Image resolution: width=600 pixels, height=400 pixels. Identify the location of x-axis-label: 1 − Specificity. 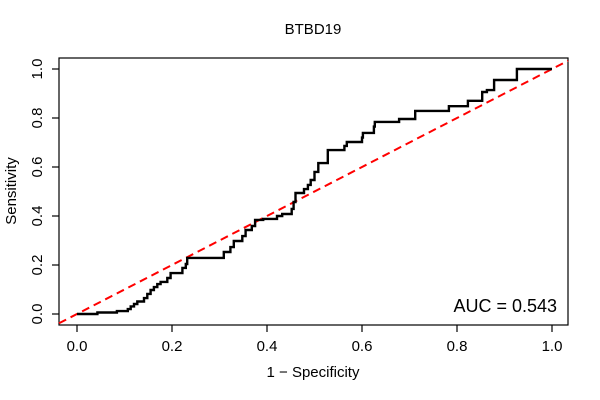
(313, 372).